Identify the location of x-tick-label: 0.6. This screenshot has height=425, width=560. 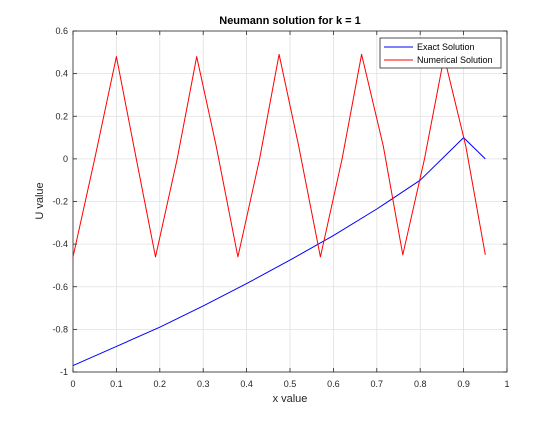
(333, 384).